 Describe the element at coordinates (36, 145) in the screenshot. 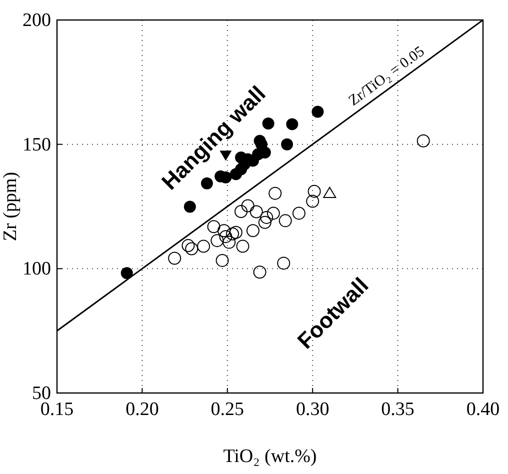

I see `y-tick-label: 150` at that location.